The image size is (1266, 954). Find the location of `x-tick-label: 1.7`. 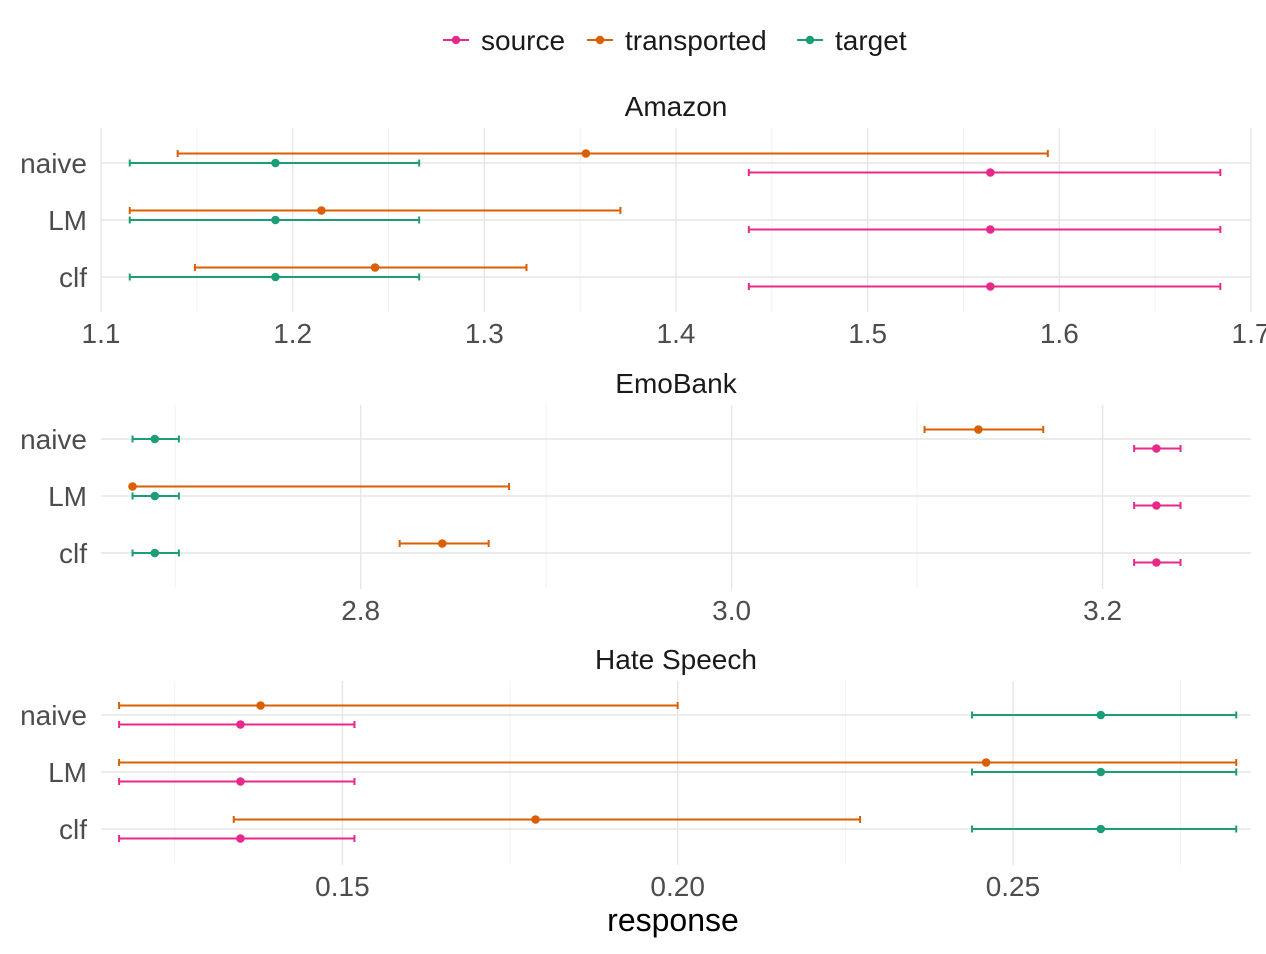

x-tick-label: 1.7 is located at coordinates (1249, 333).